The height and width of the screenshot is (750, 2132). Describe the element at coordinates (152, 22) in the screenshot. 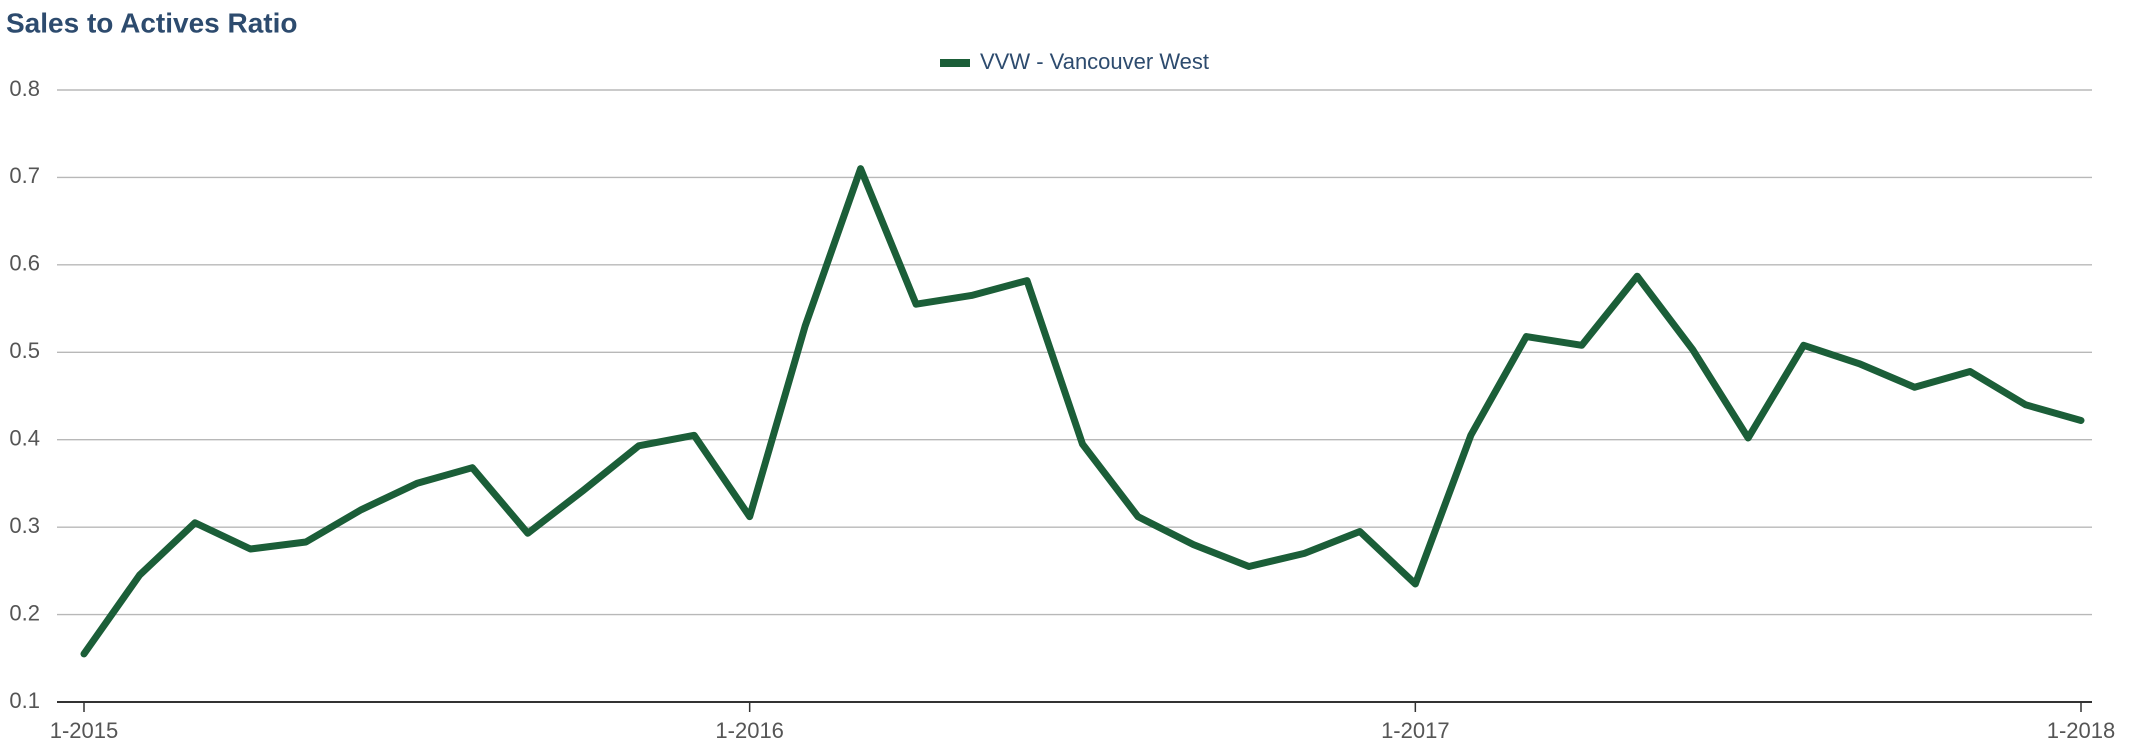

I see `chart-title: Sales to Actives Ratio` at that location.